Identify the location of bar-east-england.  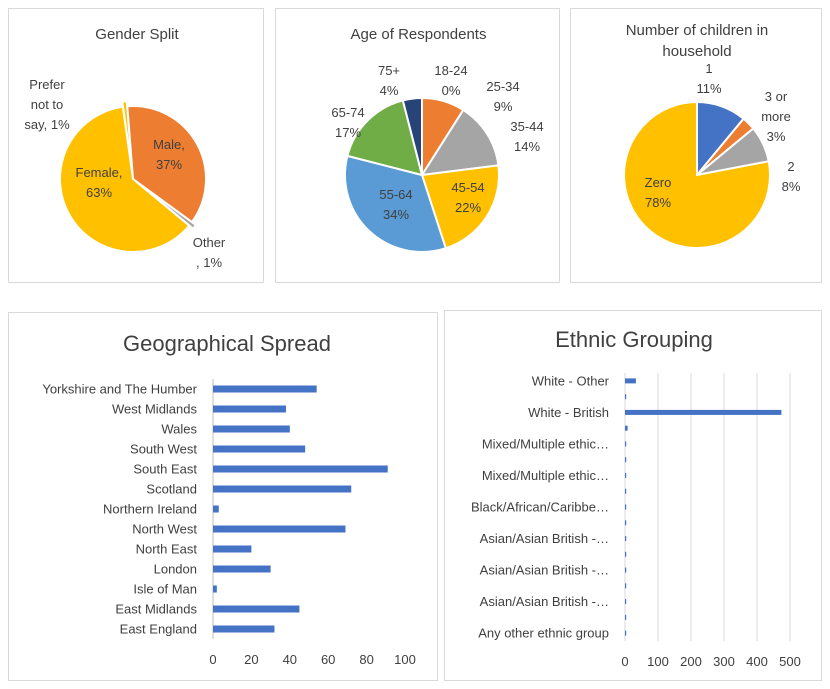
(244, 629).